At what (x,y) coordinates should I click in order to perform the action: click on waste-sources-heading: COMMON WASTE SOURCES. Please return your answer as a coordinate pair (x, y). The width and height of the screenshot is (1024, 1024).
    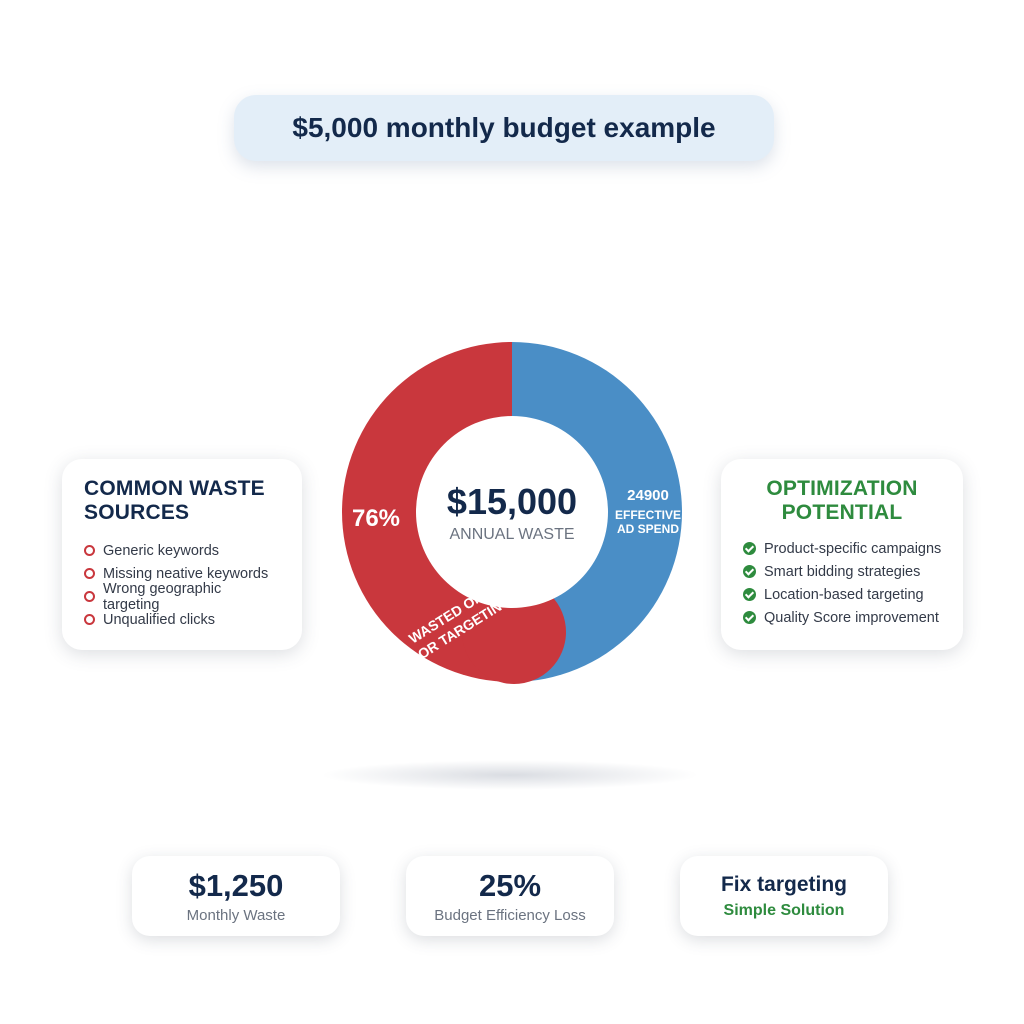
    Looking at the image, I should click on (174, 500).